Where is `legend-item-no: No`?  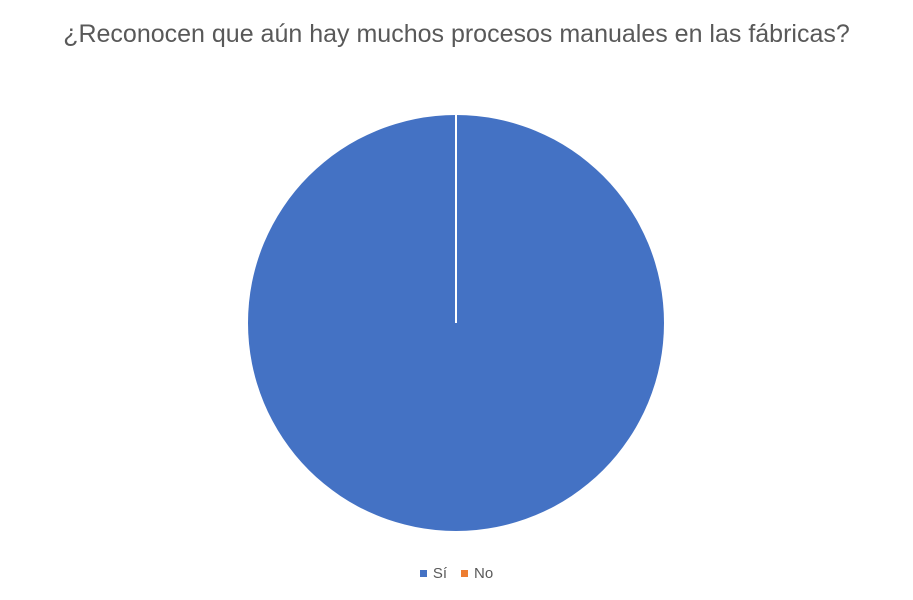 legend-item-no: No is located at coordinates (477, 573).